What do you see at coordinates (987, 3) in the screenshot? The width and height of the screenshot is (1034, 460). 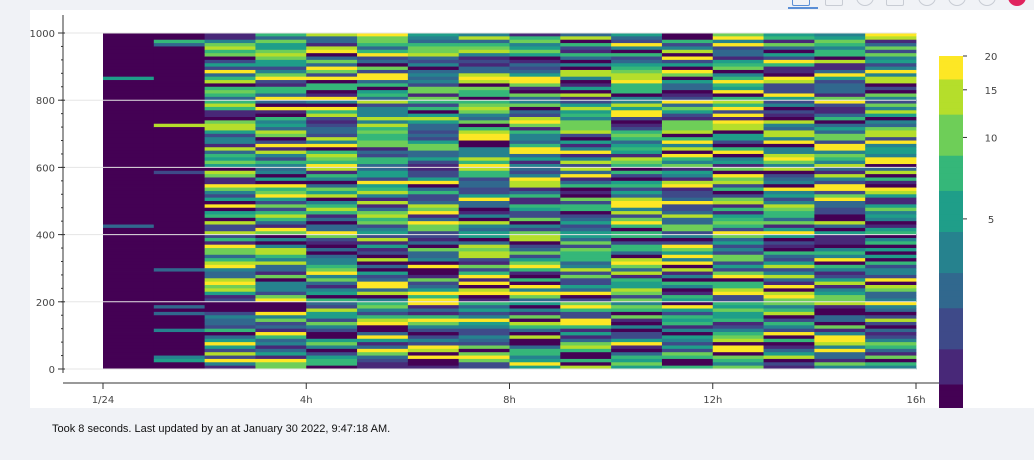 I see `hover-icon` at bounding box center [987, 3].